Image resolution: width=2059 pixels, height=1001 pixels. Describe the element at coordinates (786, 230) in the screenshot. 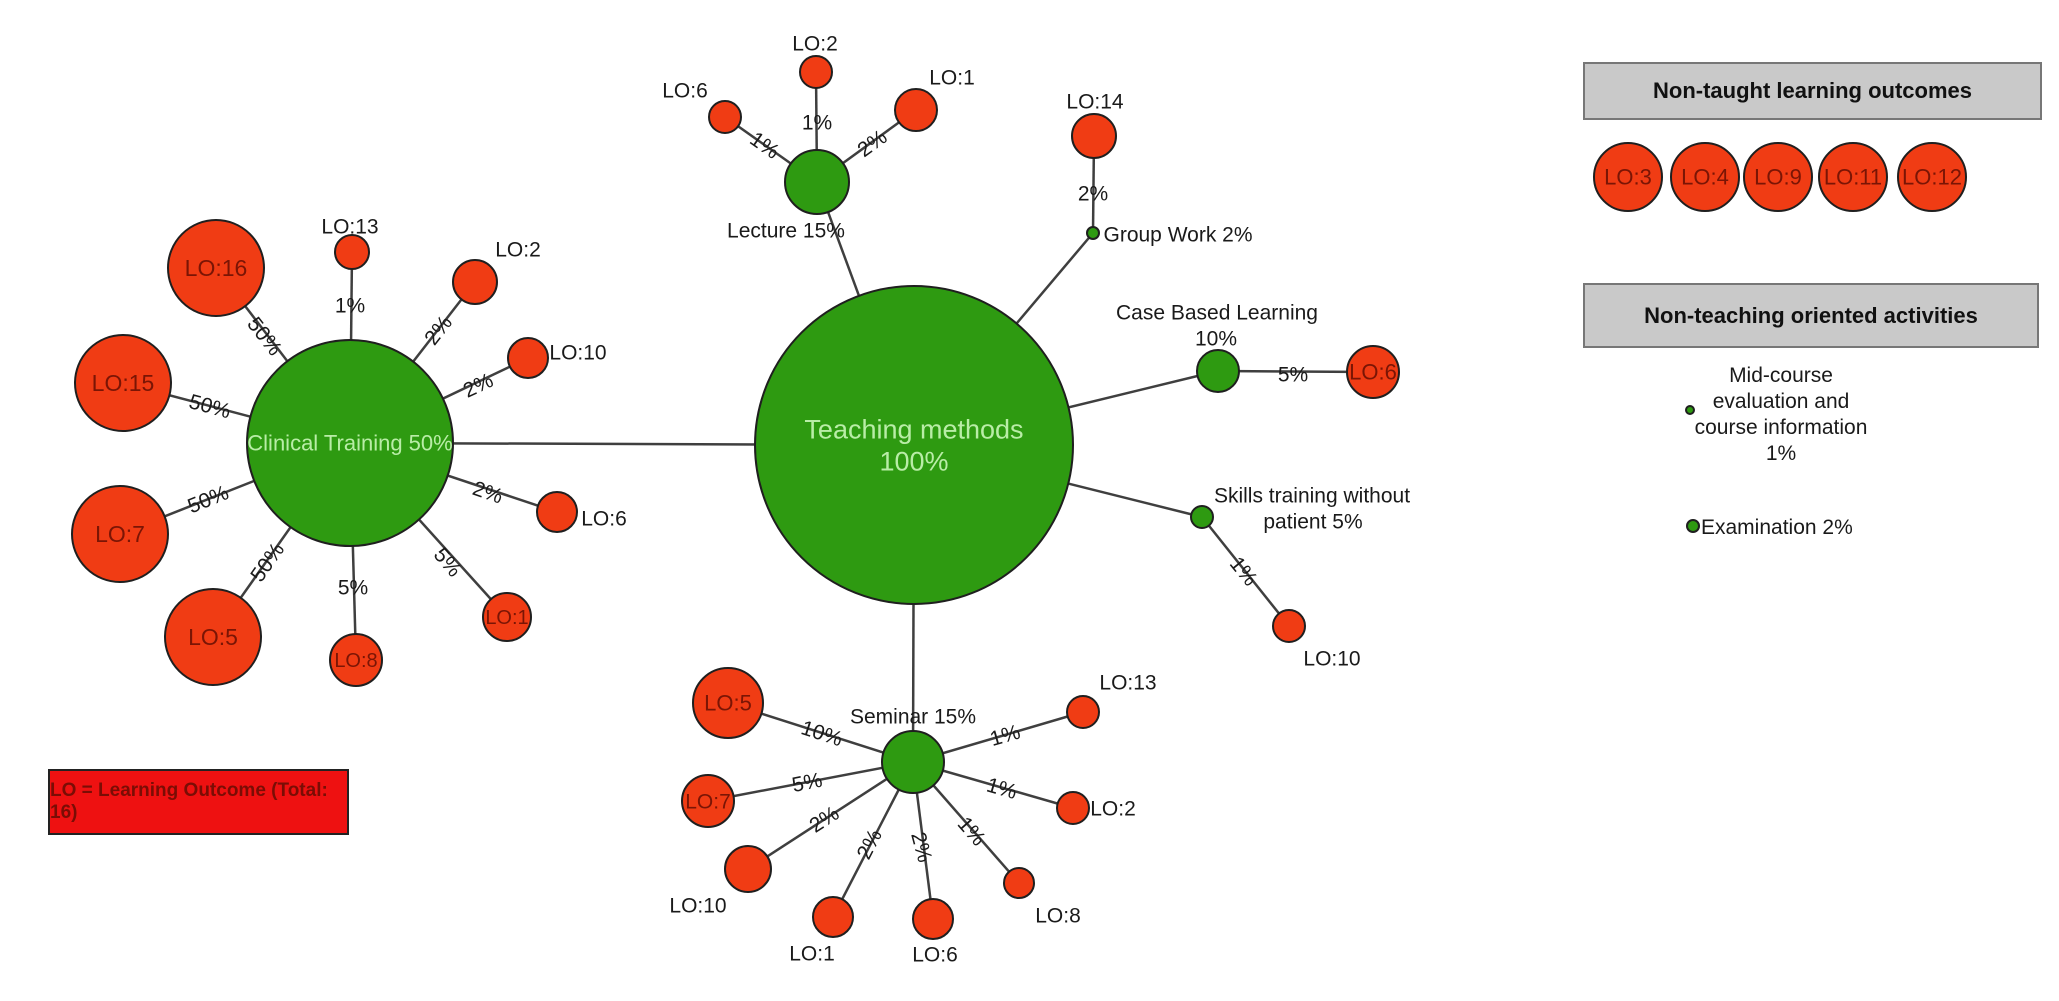

I see `label-lecture-label: Lecture 15%` at that location.